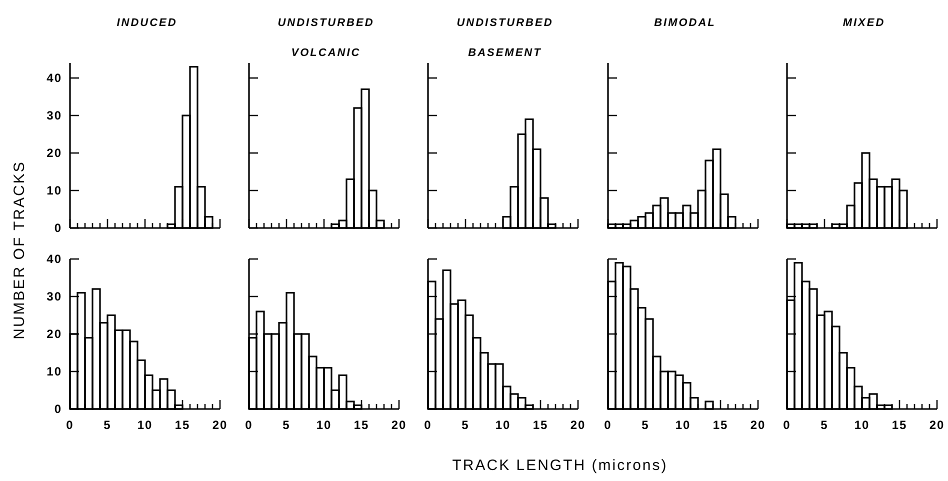  What do you see at coordinates (147, 23) in the screenshot?
I see `chart-title: INDUCED` at bounding box center [147, 23].